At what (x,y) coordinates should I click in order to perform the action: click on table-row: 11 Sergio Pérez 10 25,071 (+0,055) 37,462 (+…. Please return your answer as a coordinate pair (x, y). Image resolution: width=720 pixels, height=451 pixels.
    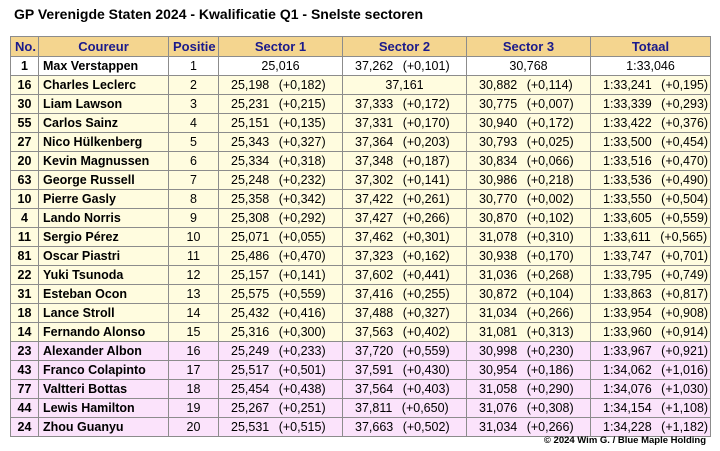
    Looking at the image, I should click on (360, 237).